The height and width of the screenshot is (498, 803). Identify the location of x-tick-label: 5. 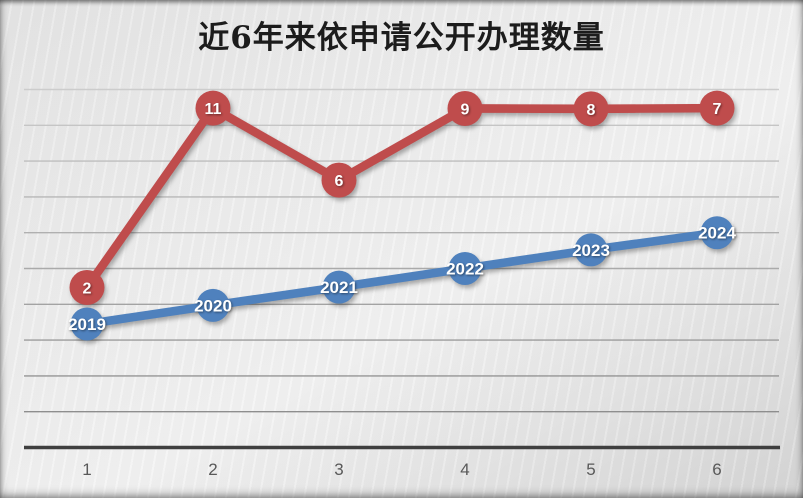
(590, 469).